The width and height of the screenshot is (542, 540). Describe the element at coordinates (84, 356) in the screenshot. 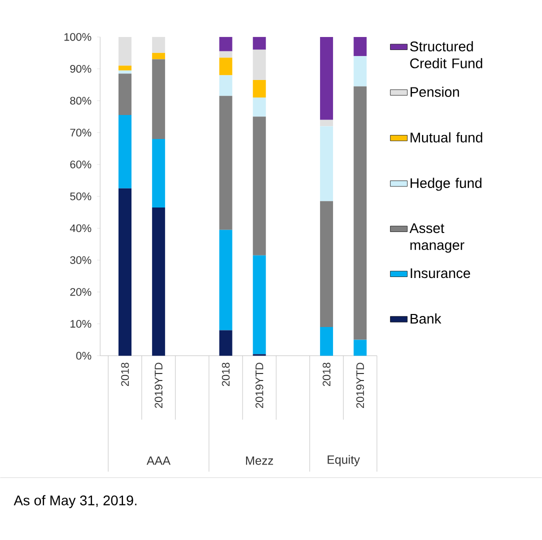

I see `y-tick-label: 0%` at that location.